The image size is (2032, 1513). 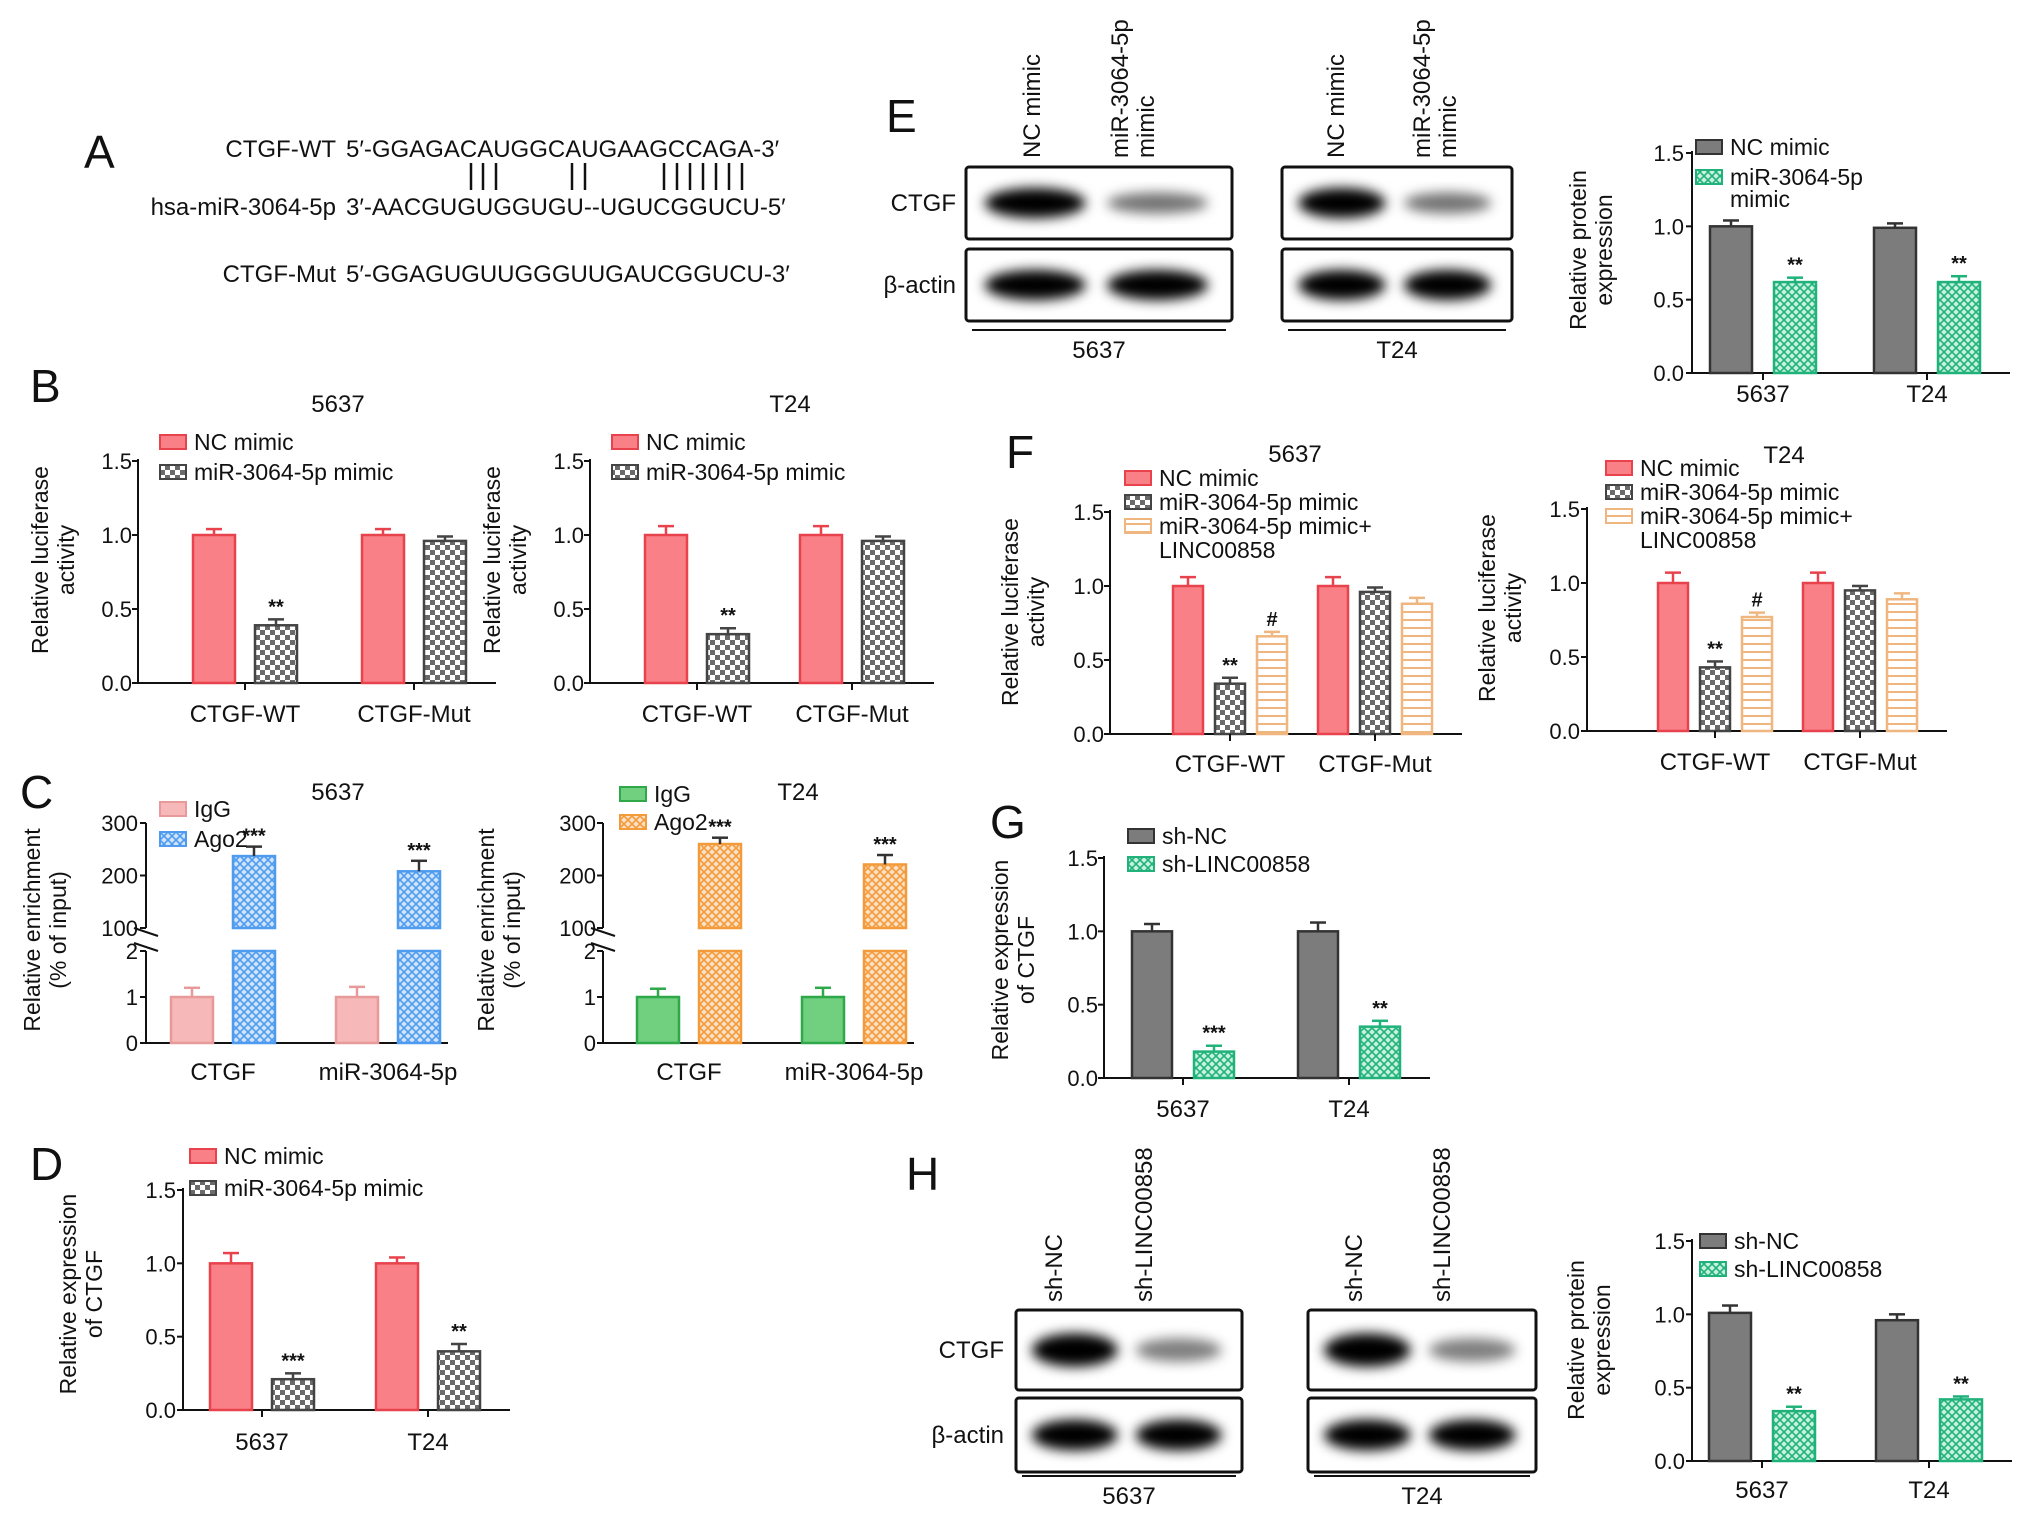 I want to click on panel-letter-g: G, so click(x=1008, y=822).